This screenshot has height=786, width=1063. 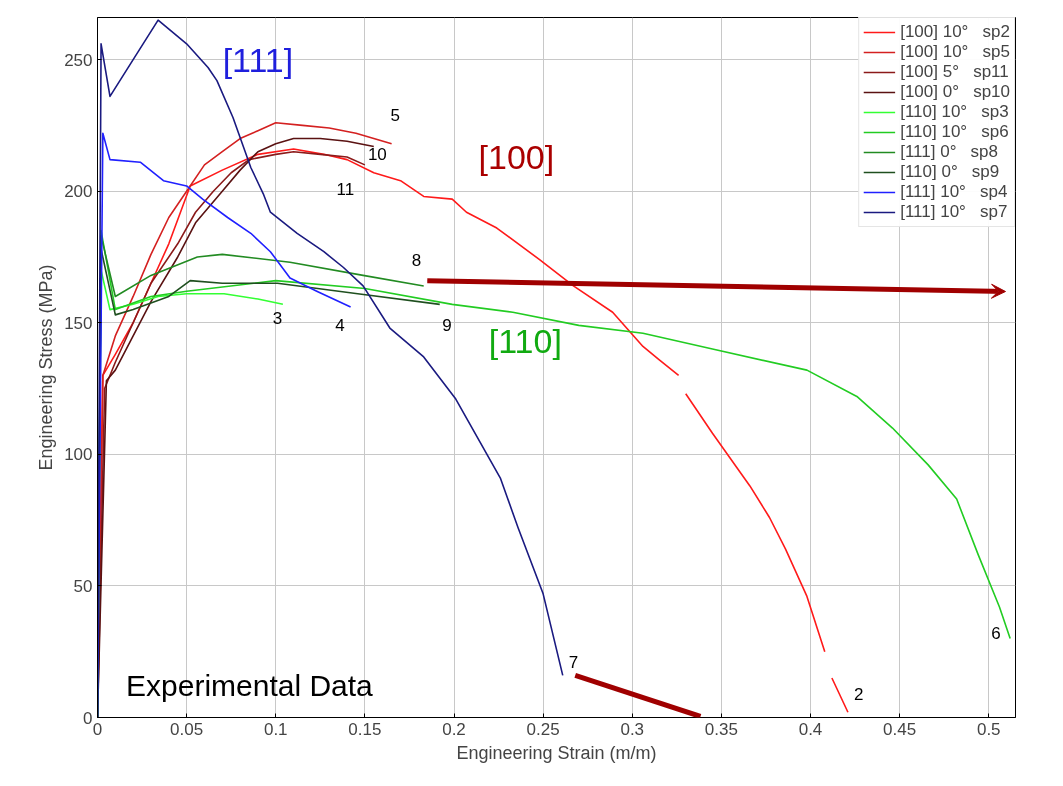 What do you see at coordinates (78, 455) in the screenshot?
I see `y-tick-label: 100` at bounding box center [78, 455].